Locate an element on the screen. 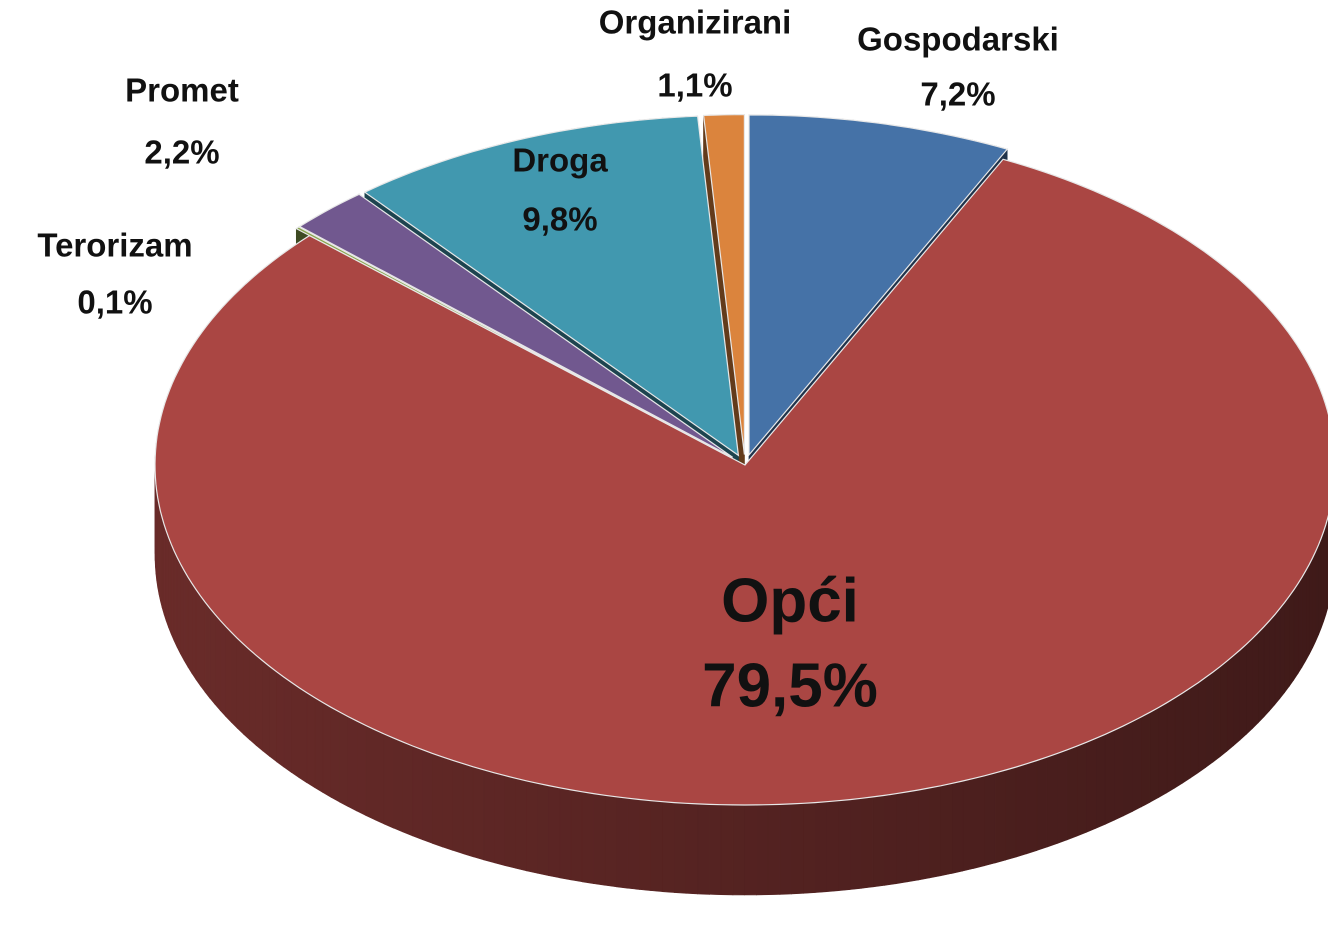 The height and width of the screenshot is (937, 1328). slice-label: Organizirani is located at coordinates (695, 22).